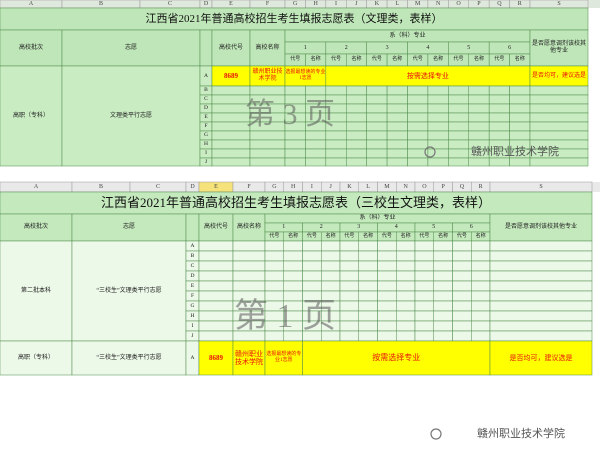 The width and height of the screenshot is (600, 465). What do you see at coordinates (267, 47) in the screenshot?
I see `header-school: 高校名称` at bounding box center [267, 47].